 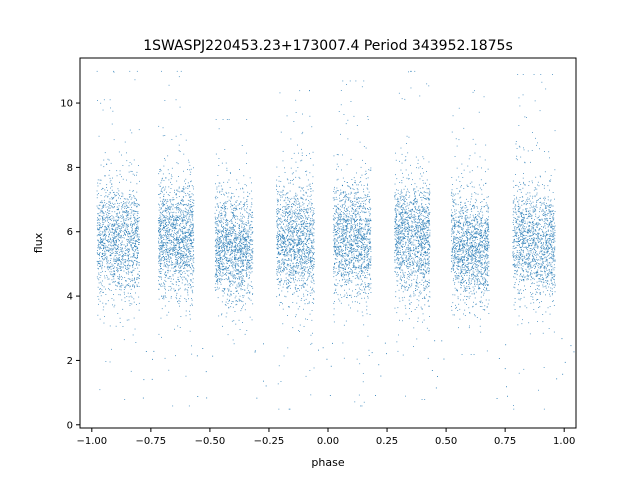 I want to click on point-cluster, so click(x=240, y=259).